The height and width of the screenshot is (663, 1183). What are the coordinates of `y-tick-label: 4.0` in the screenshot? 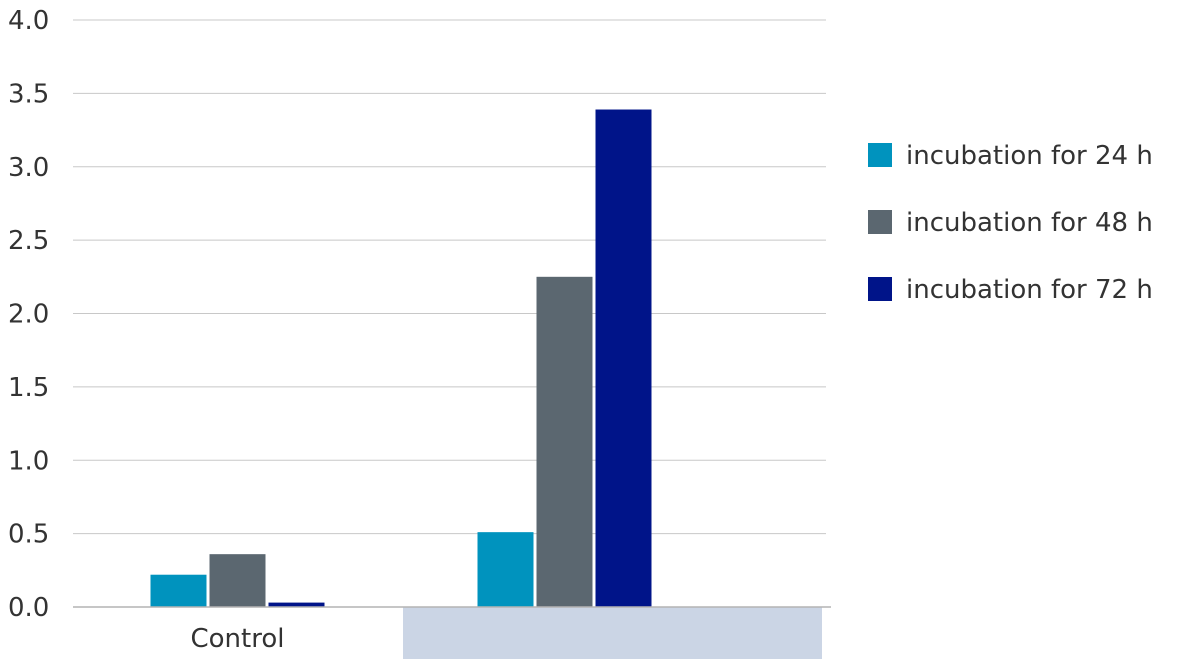 It's located at (28, 21).